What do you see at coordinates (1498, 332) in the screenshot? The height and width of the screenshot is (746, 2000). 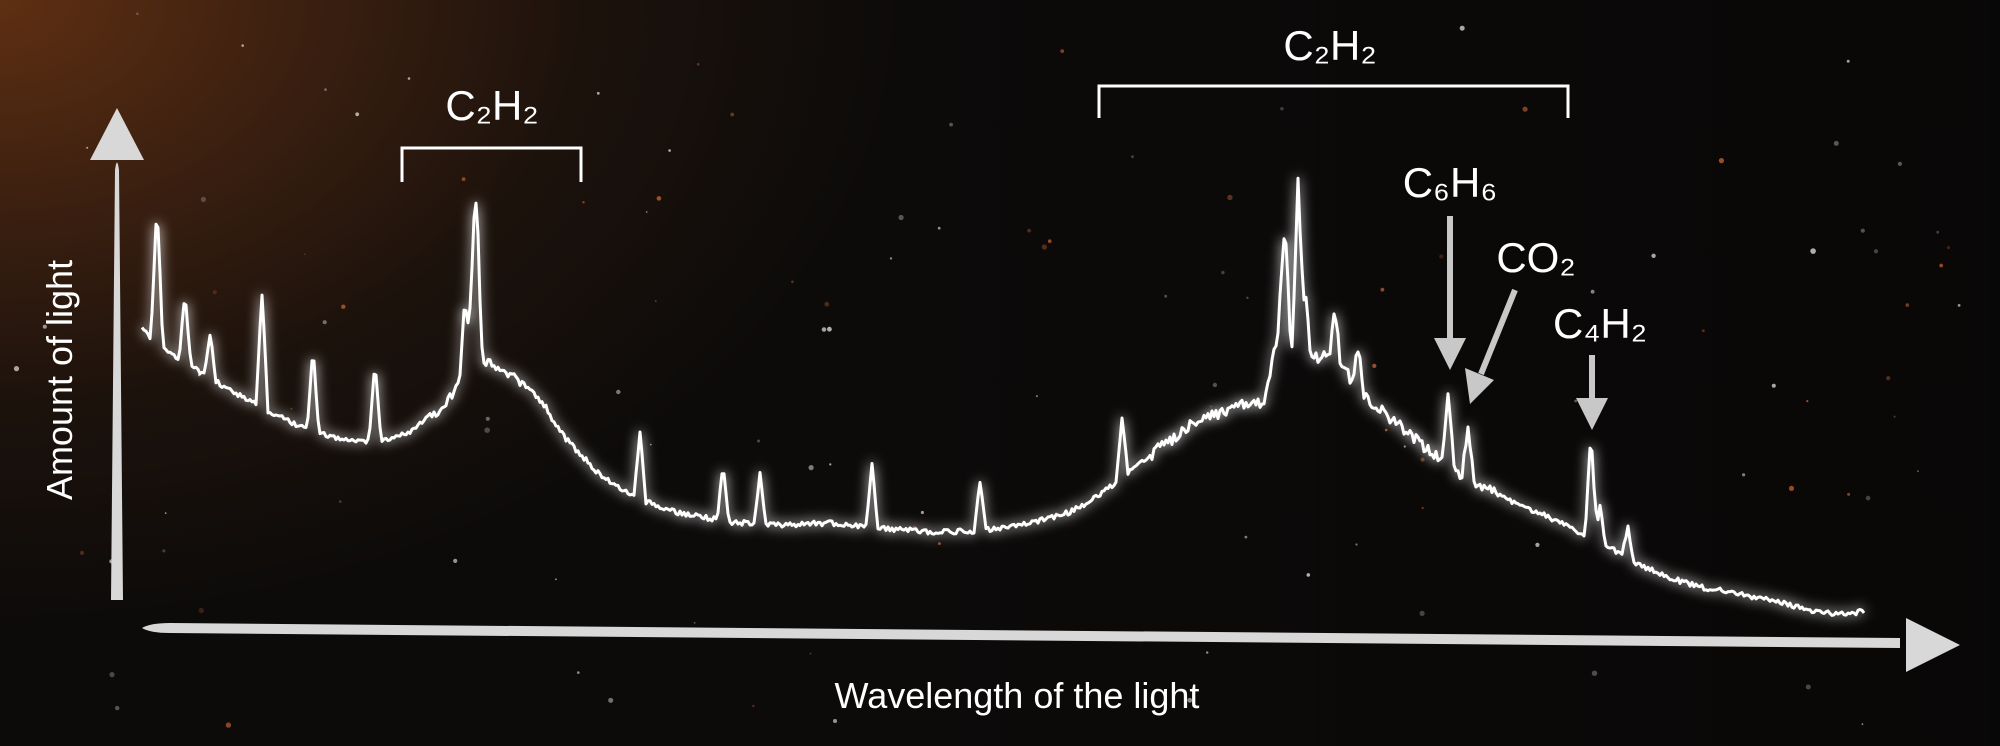 I see `annotation-arrow-co2` at bounding box center [1498, 332].